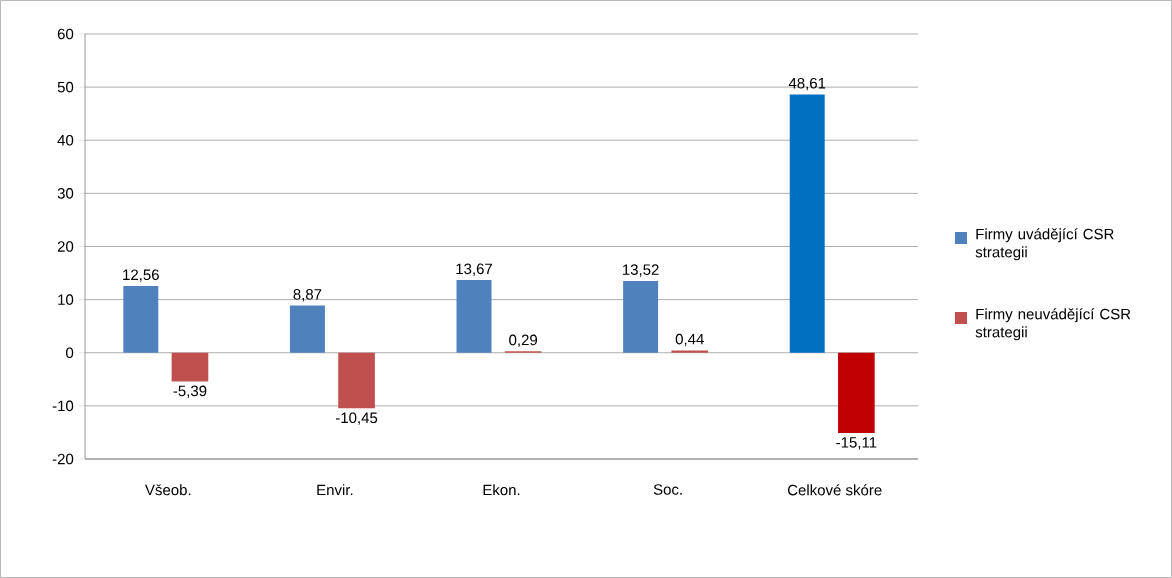  I want to click on x-tick-label: Soc., so click(667, 489).